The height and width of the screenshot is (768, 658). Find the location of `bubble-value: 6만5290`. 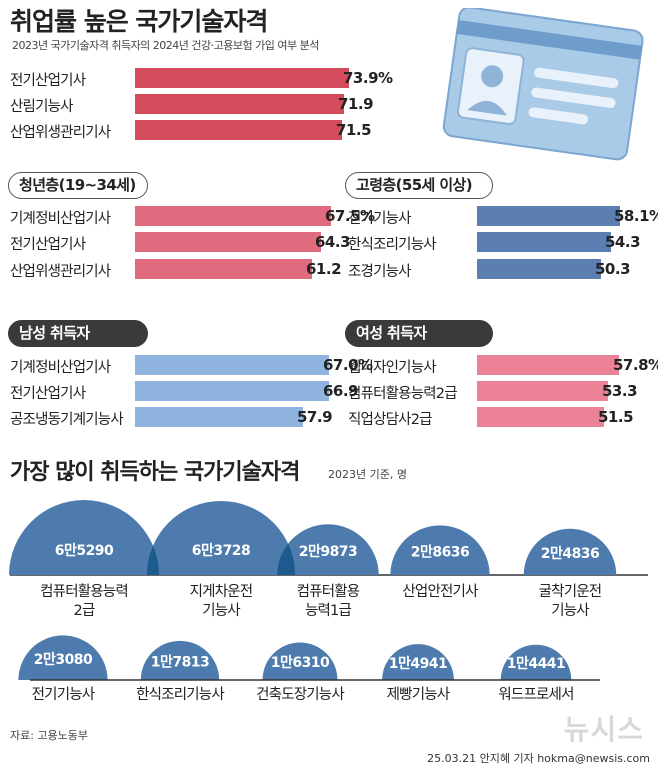

bubble-value: 6만5290 is located at coordinates (84, 551).